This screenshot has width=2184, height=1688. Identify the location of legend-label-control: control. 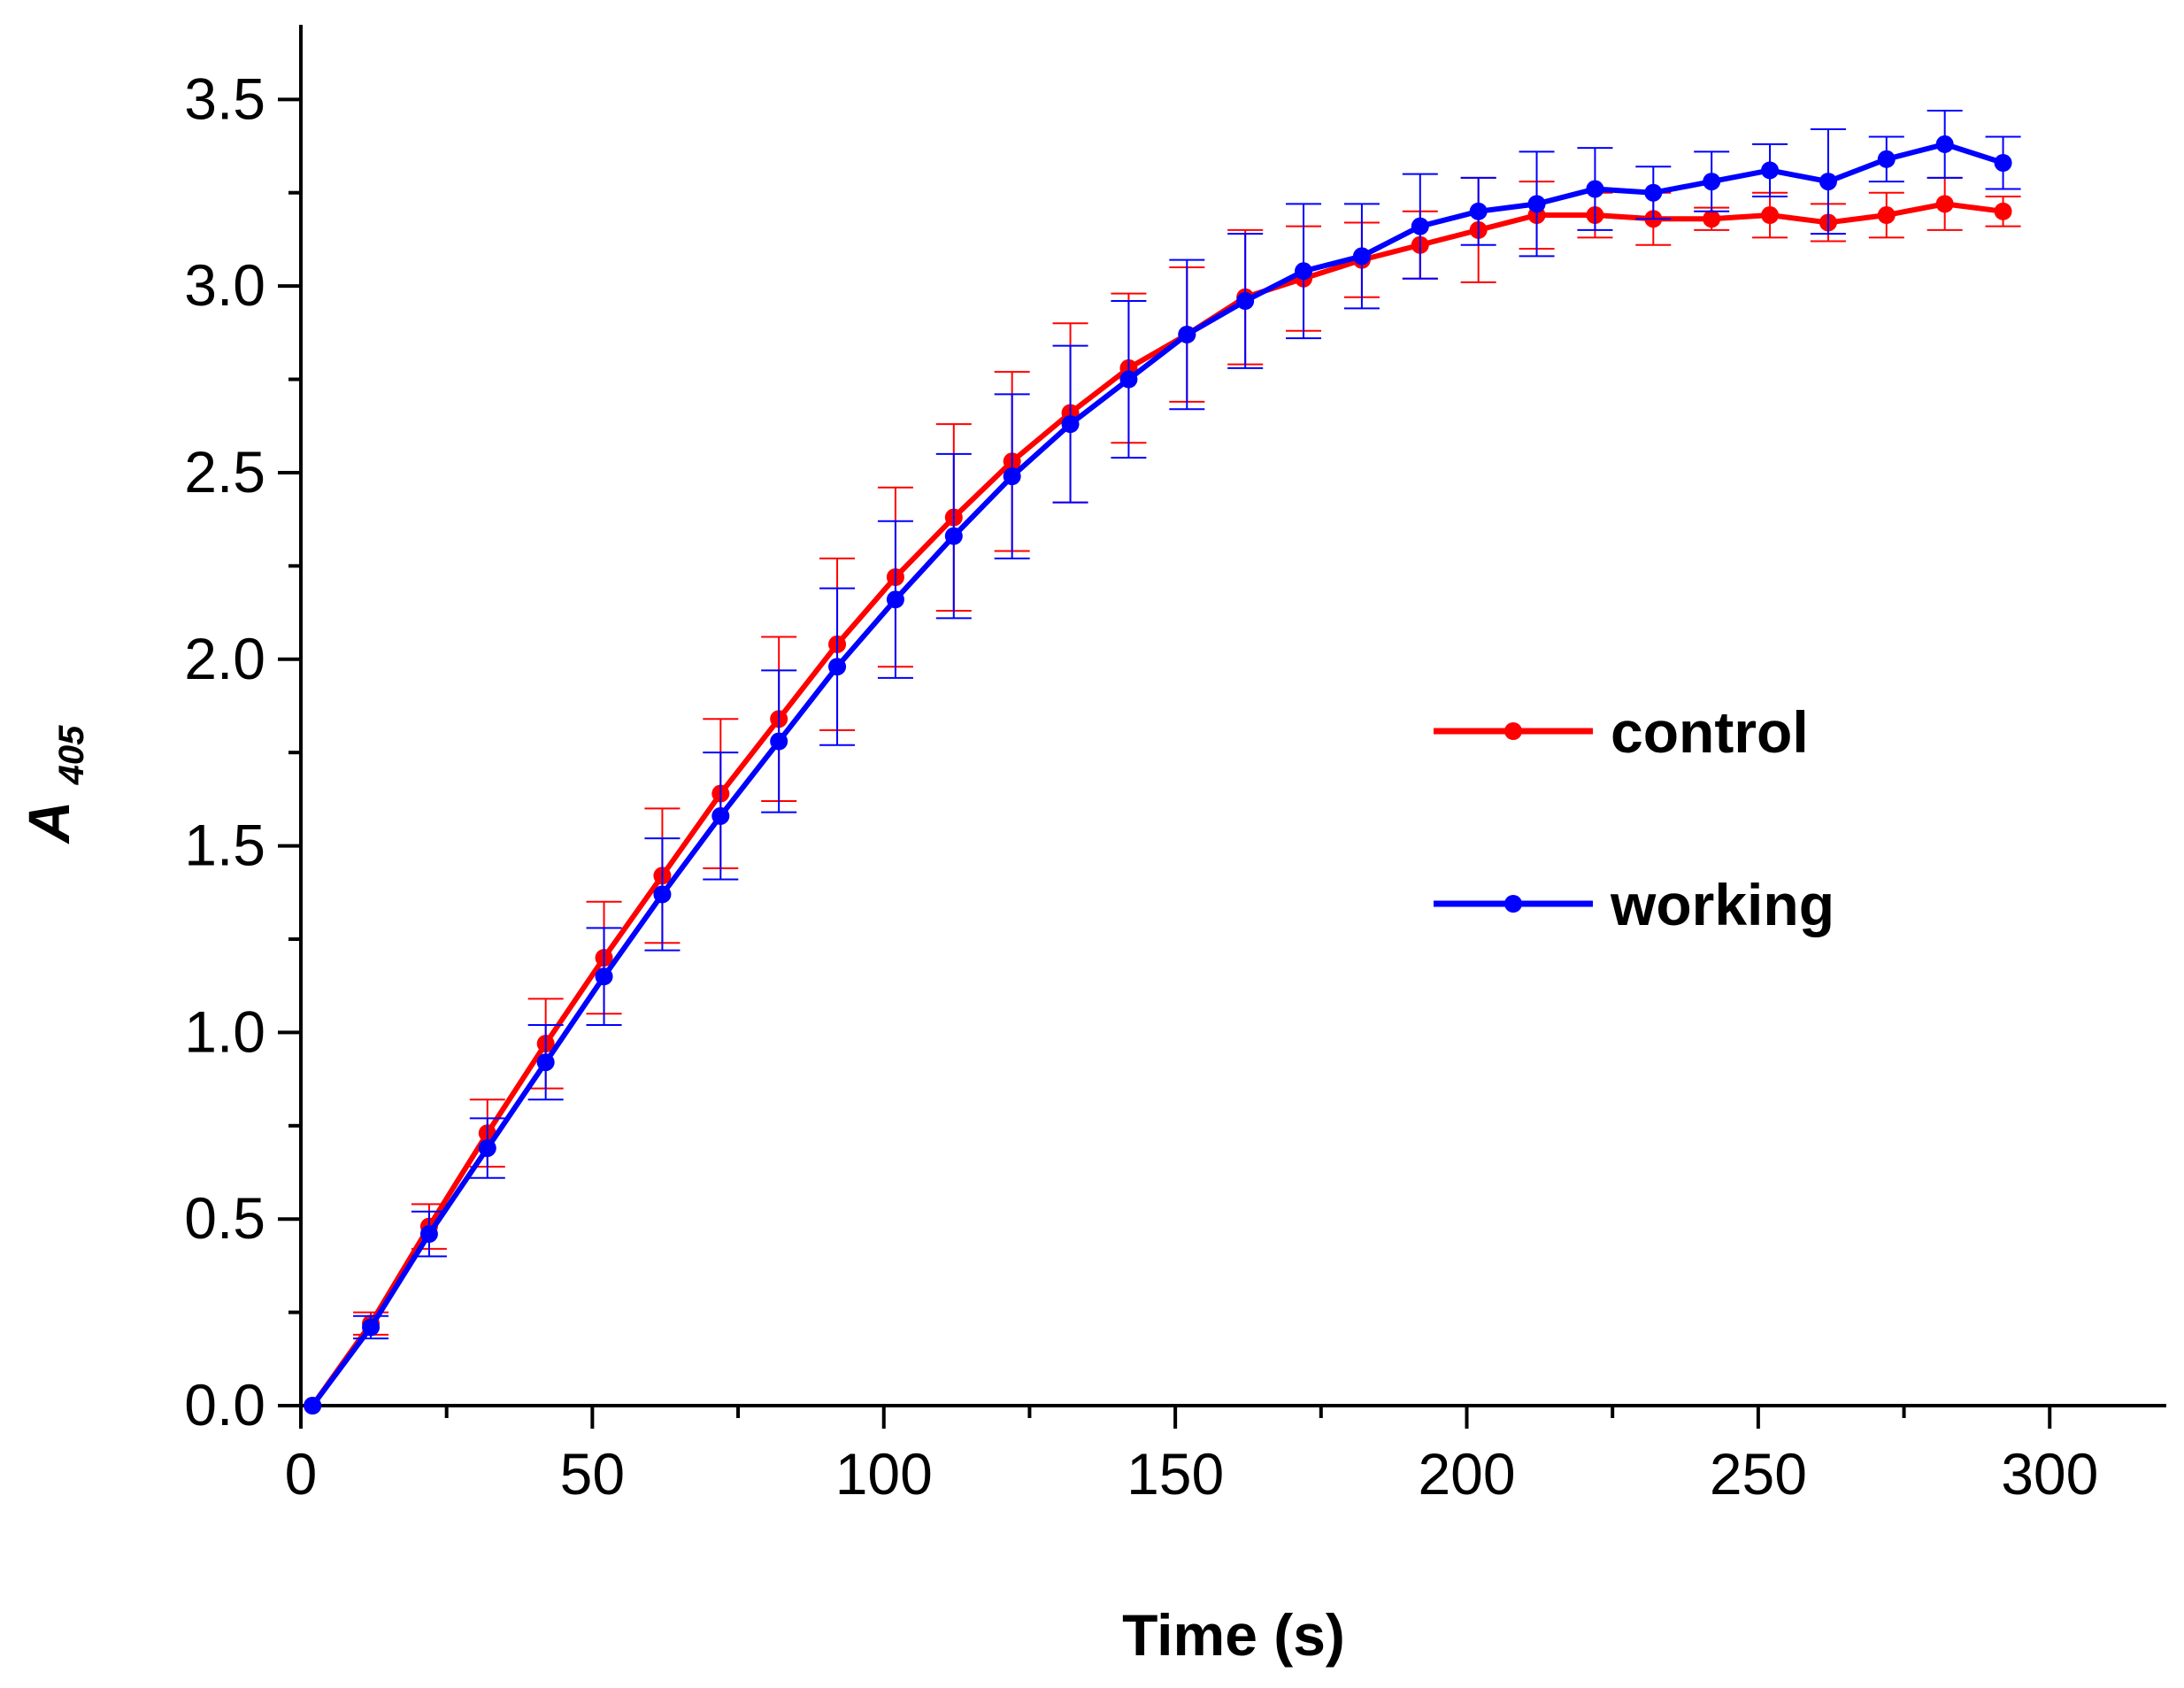
(1710, 732).